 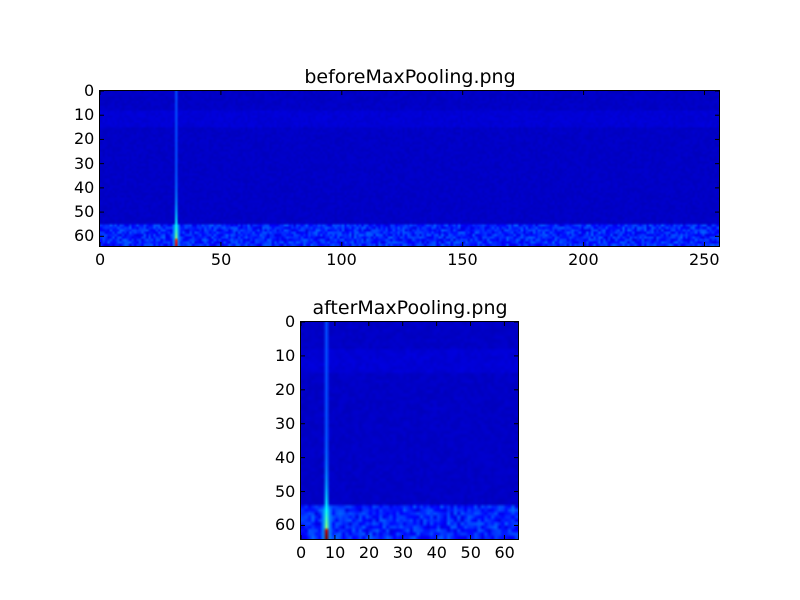 I want to click on x-tick-label: 60, so click(x=504, y=552).